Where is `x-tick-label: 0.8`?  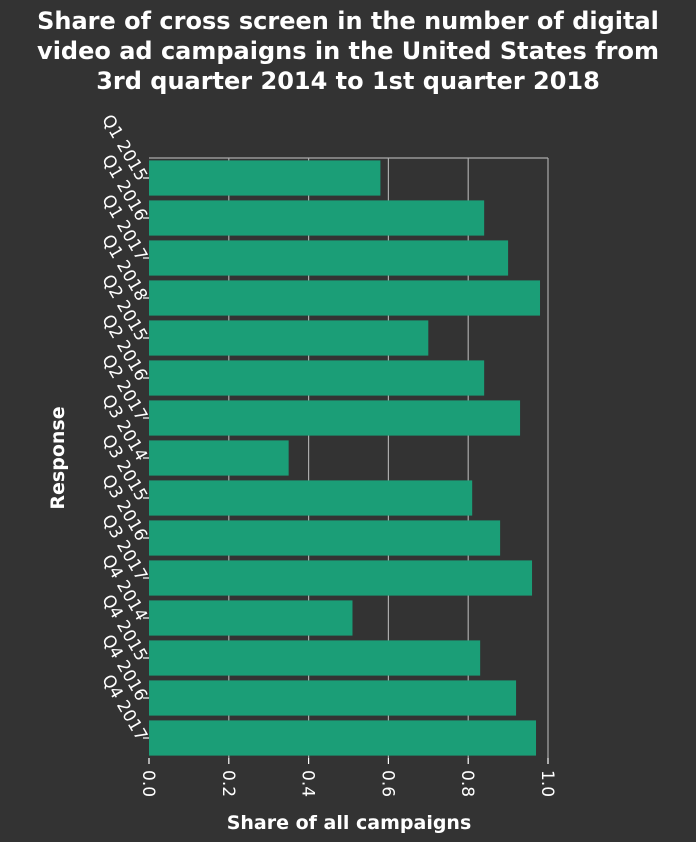 x-tick-label: 0.8 is located at coordinates (467, 783).